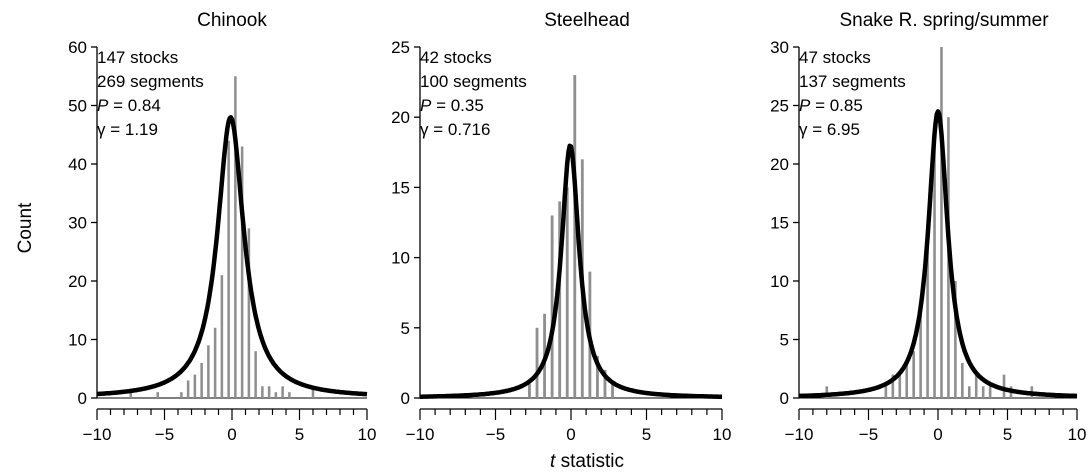 This screenshot has width=1091, height=476. I want to click on annotation-gamma: γ = 6.95, so click(829, 129).